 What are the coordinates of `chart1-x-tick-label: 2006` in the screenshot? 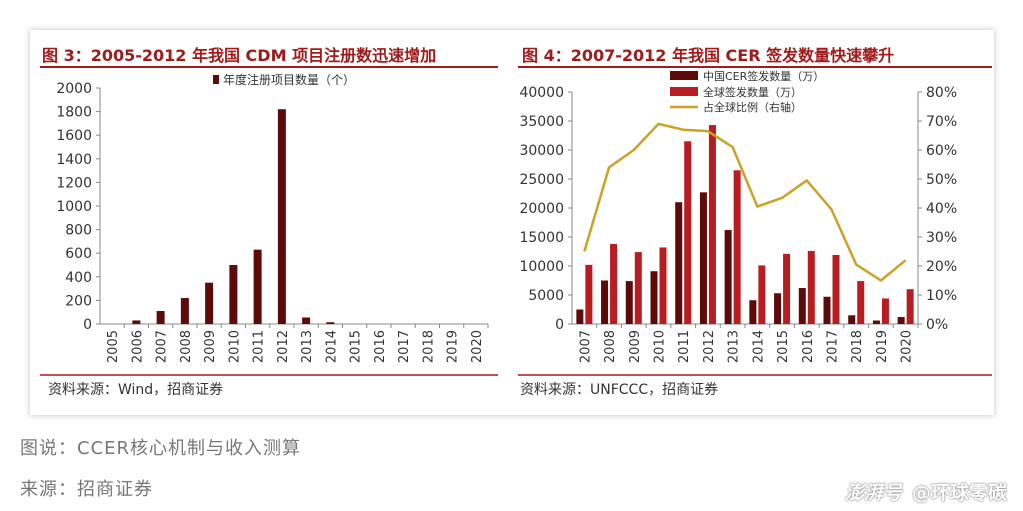 It's located at (137, 346).